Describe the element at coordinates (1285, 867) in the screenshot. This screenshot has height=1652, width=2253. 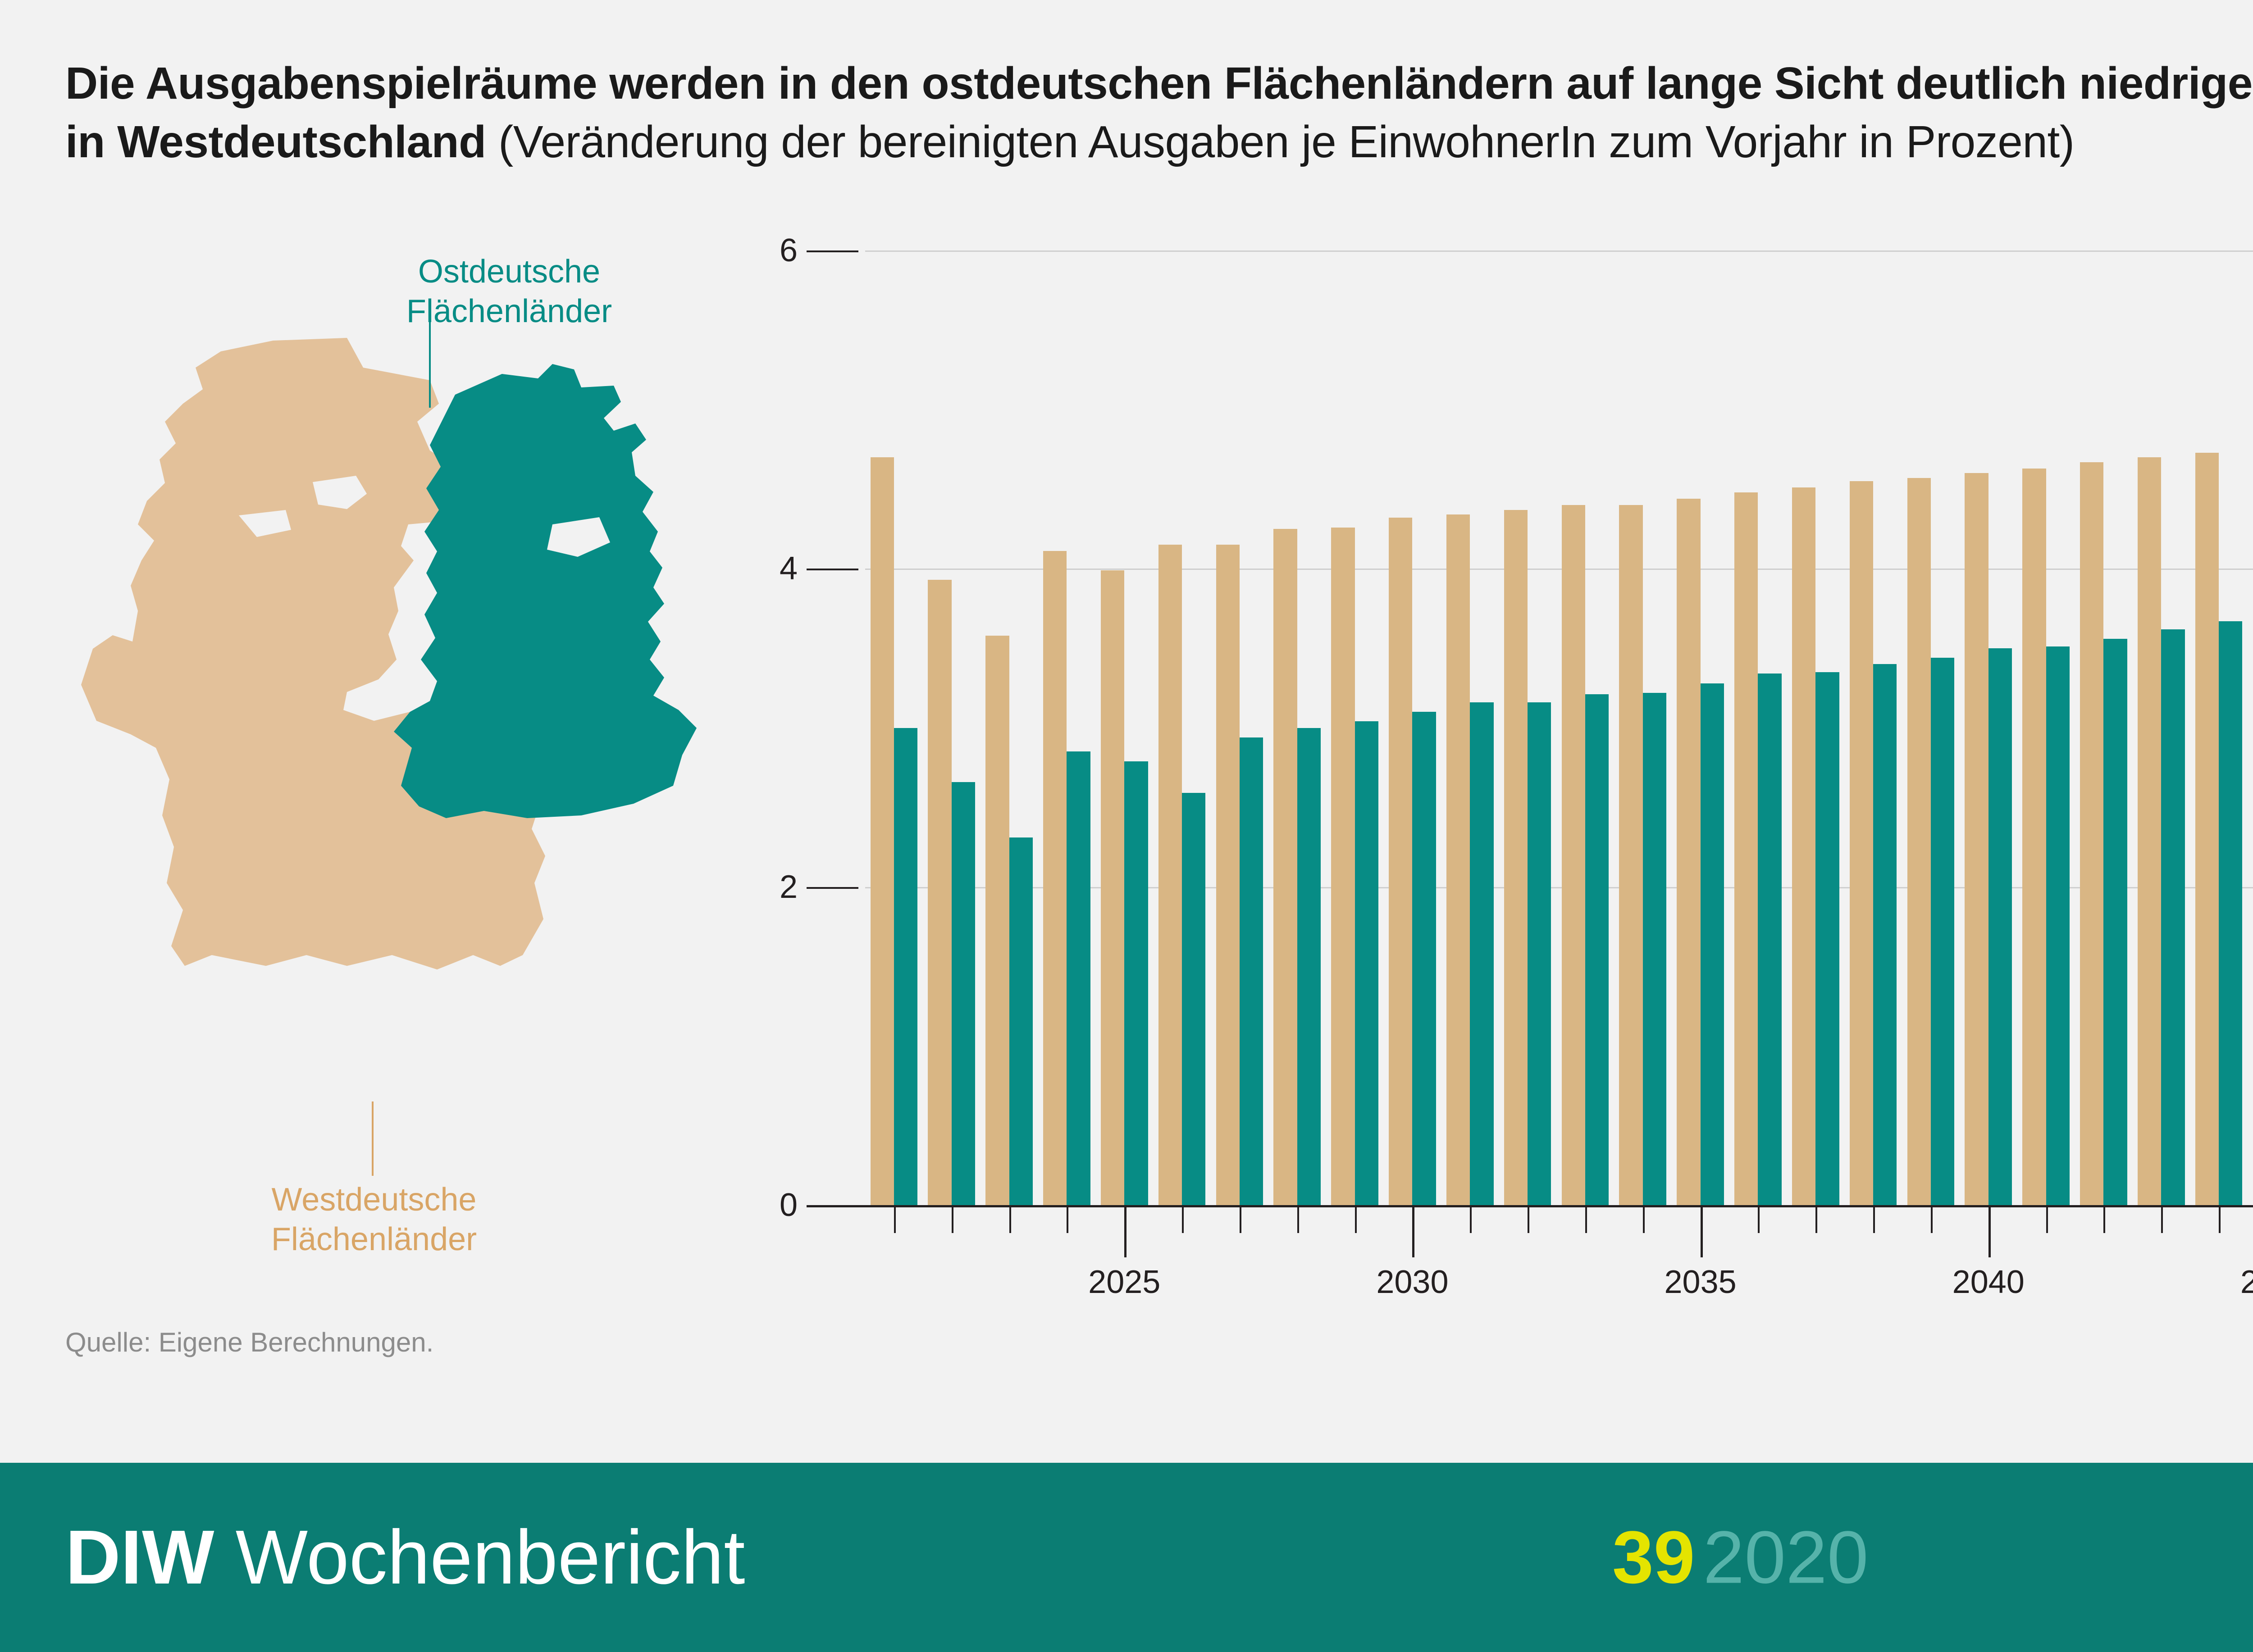
I see `bar-west-2028` at that location.